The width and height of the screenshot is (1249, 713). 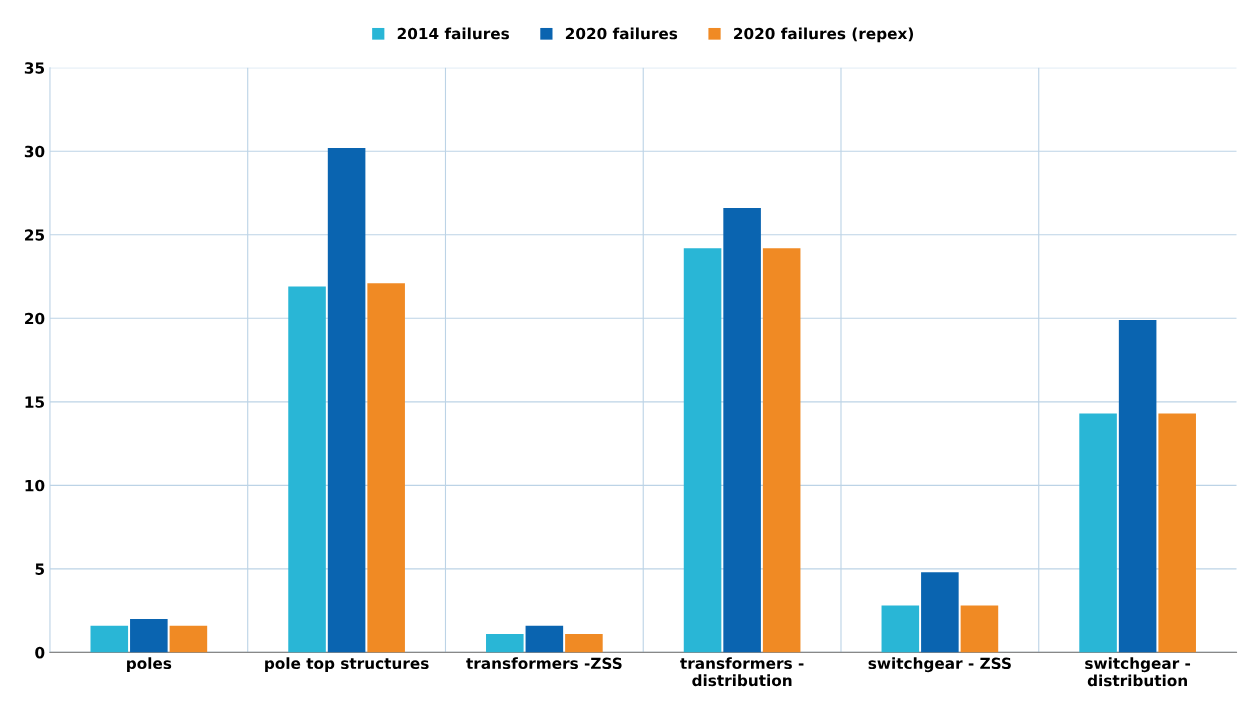 I want to click on y-tick-label: 5, so click(x=40, y=569).